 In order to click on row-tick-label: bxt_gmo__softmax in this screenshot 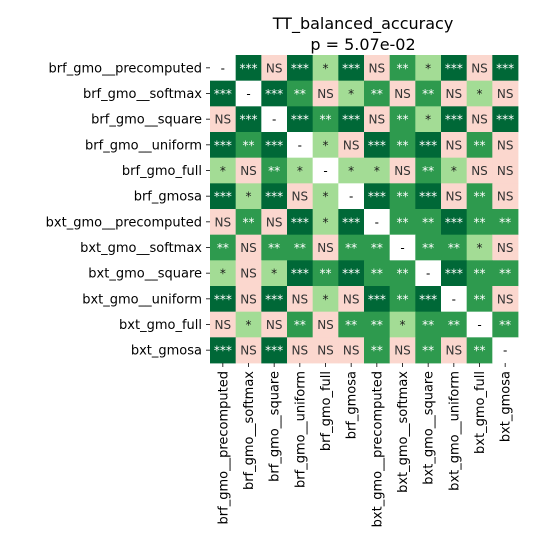, I will do `click(141, 248)`.